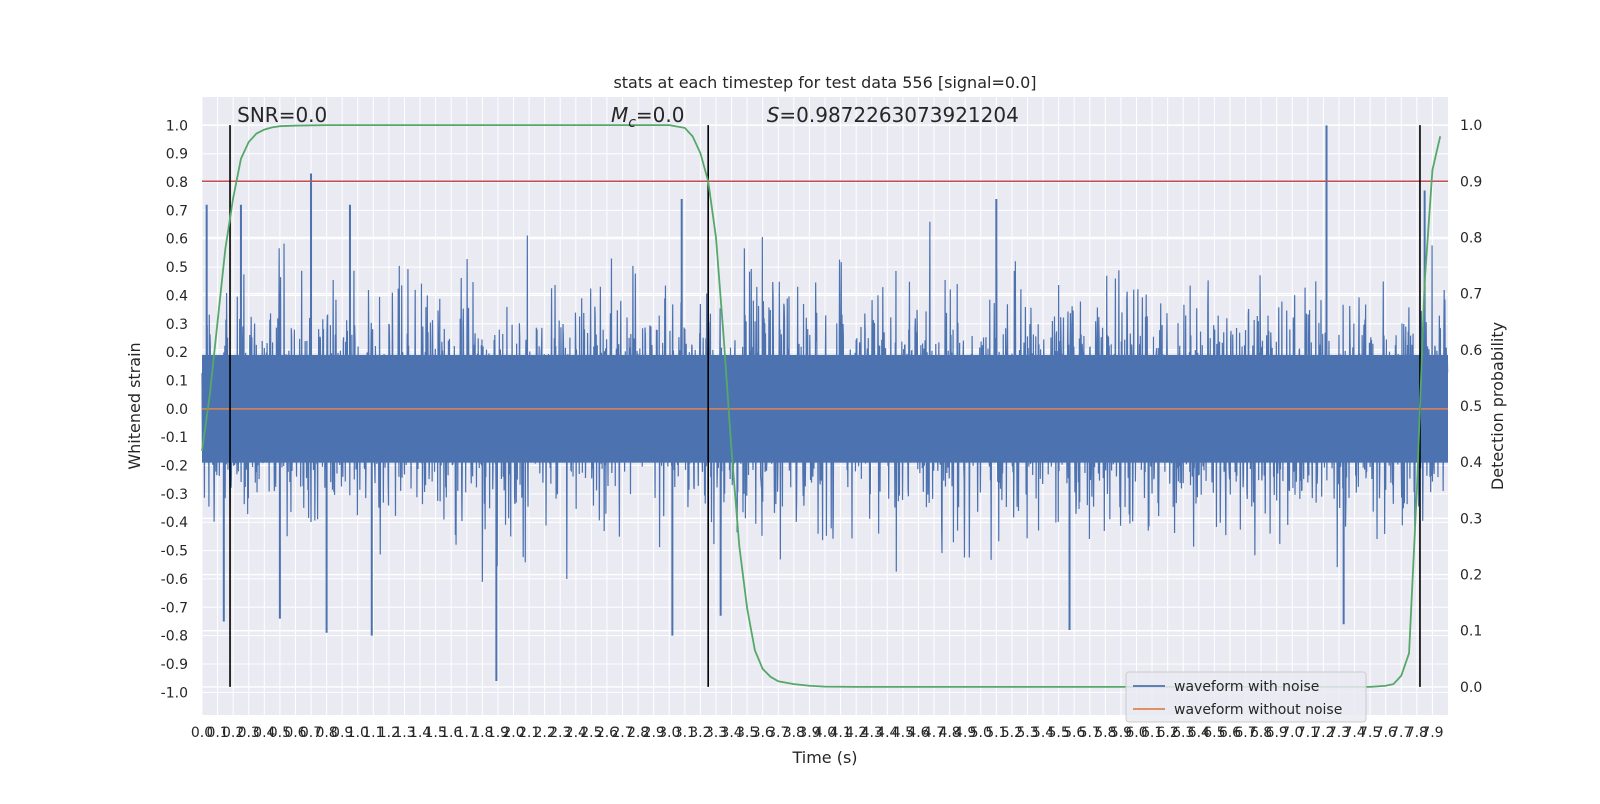 The image size is (1600, 804). What do you see at coordinates (529, 733) in the screenshot?
I see `x-tick-label: 2.1` at bounding box center [529, 733].